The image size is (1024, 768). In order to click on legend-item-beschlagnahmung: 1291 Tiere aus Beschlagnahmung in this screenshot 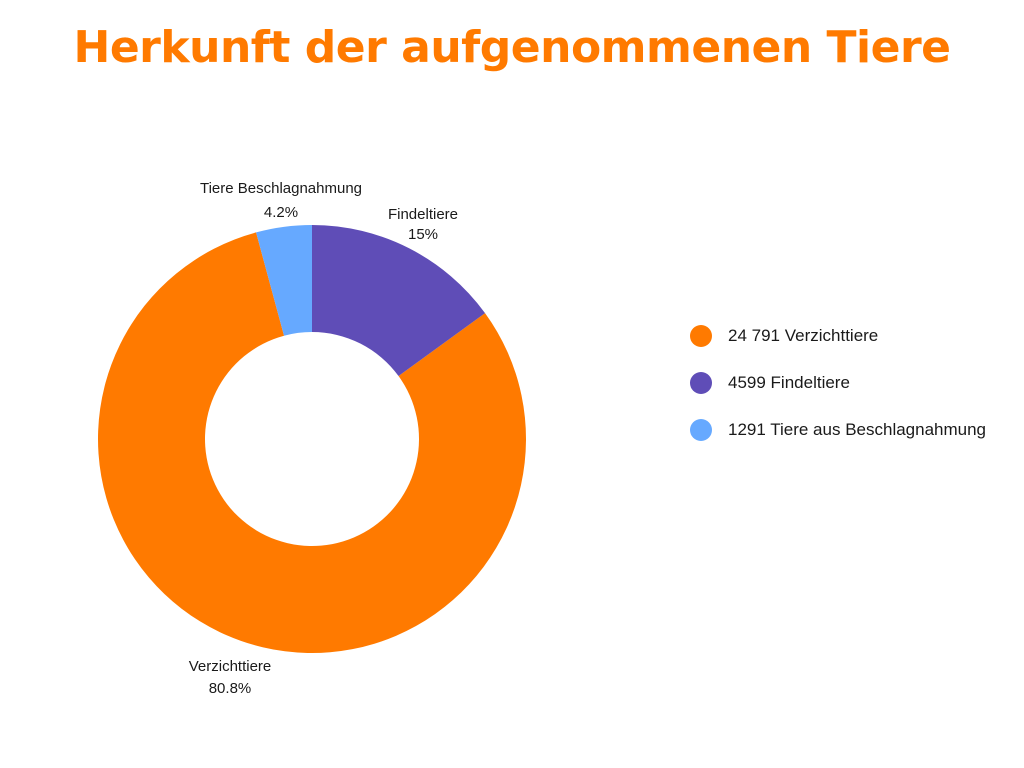, I will do `click(855, 430)`.